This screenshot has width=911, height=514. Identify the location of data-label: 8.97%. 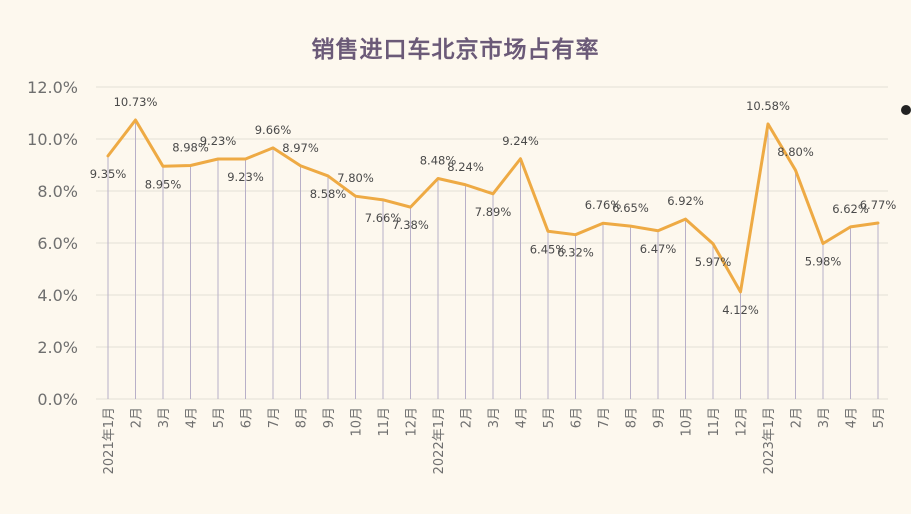
(300, 148).